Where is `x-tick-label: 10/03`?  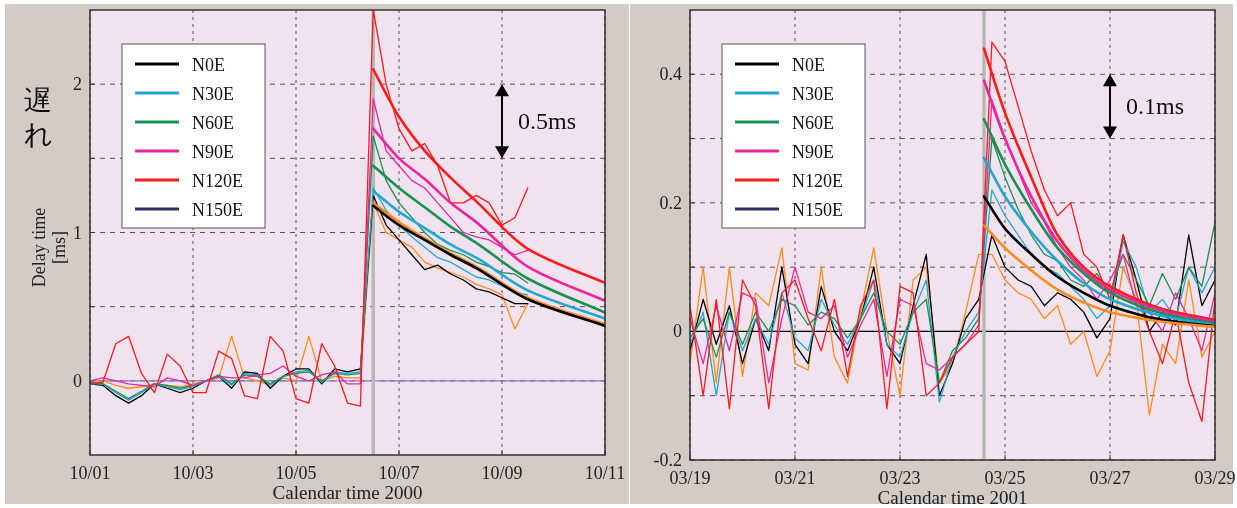
x-tick-label: 10/03 is located at coordinates (193, 473).